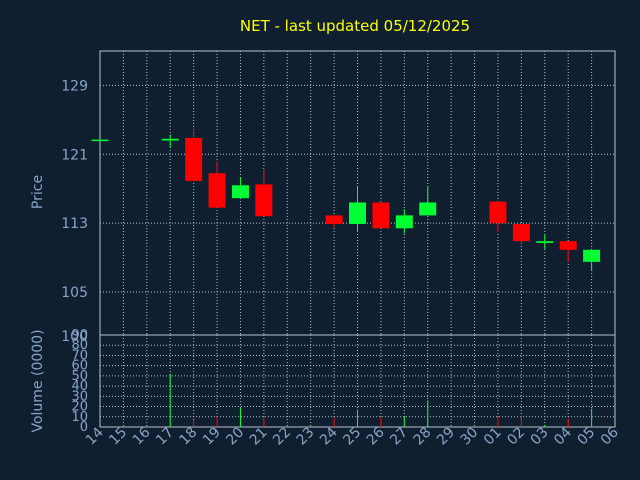  What do you see at coordinates (282, 437) in the screenshot?
I see `x-tick-label: 22` at bounding box center [282, 437].